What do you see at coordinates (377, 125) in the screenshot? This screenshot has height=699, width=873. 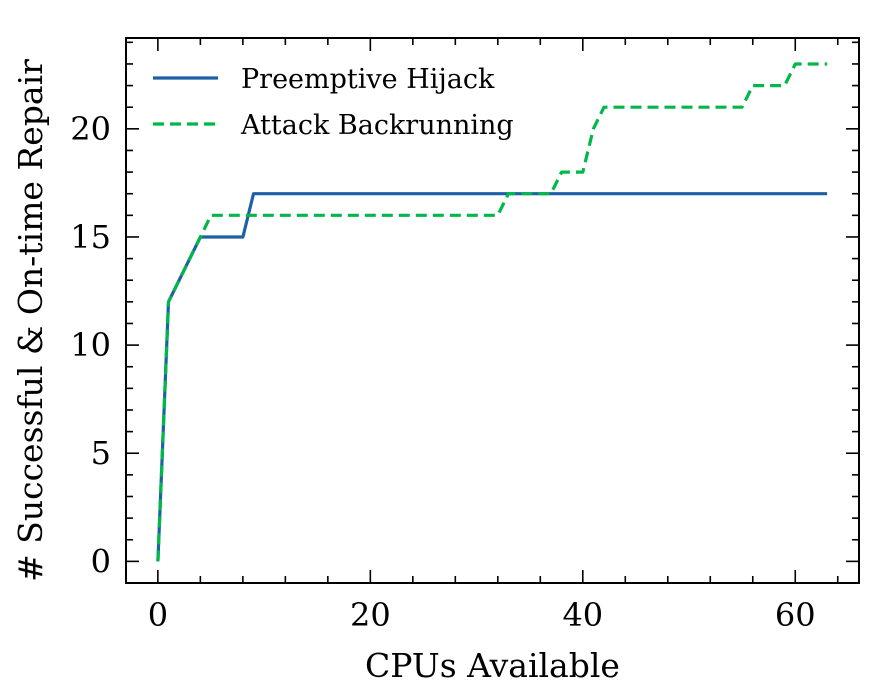 I see `legend-label-attack-backrunning: Attack Backrunning` at bounding box center [377, 125].